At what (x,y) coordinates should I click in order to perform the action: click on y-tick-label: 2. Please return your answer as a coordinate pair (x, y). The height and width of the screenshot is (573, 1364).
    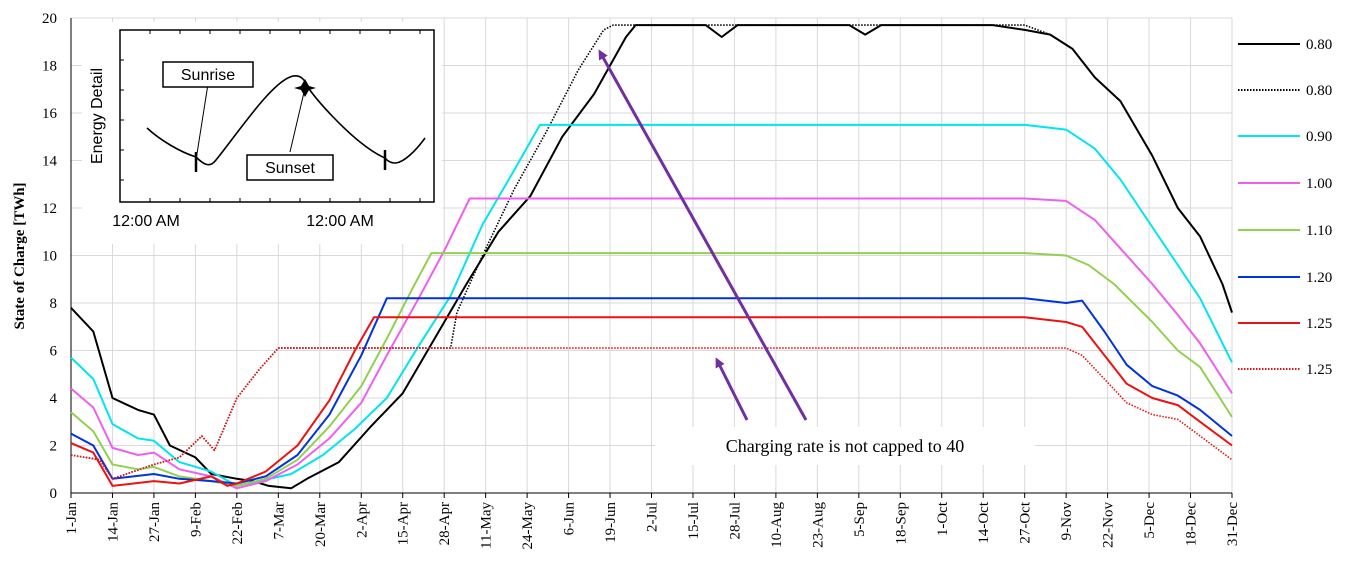
    Looking at the image, I should click on (54, 447).